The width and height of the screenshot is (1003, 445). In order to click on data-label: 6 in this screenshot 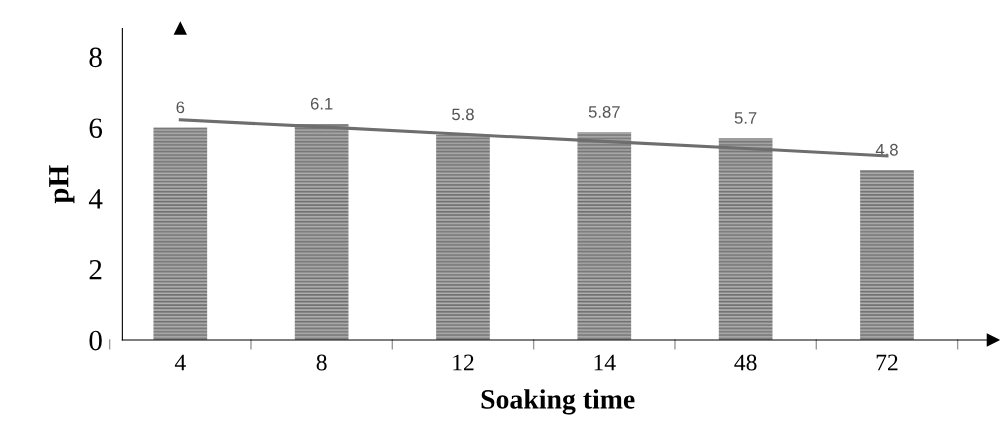, I will do `click(180, 107)`.